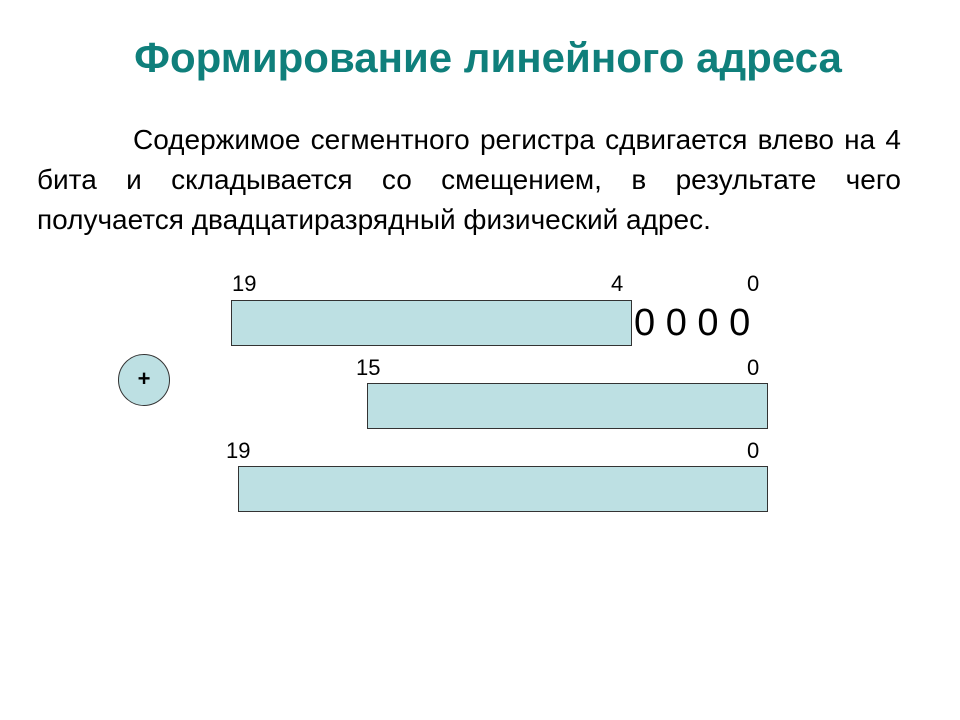  Describe the element at coordinates (144, 380) in the screenshot. I see `plus-operator: +` at that location.